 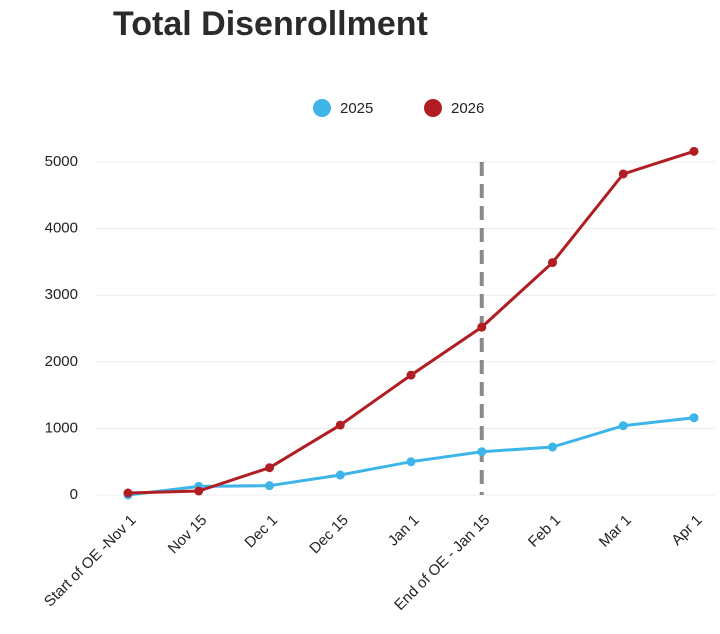 I want to click on legend-label: 2025, so click(x=356, y=108).